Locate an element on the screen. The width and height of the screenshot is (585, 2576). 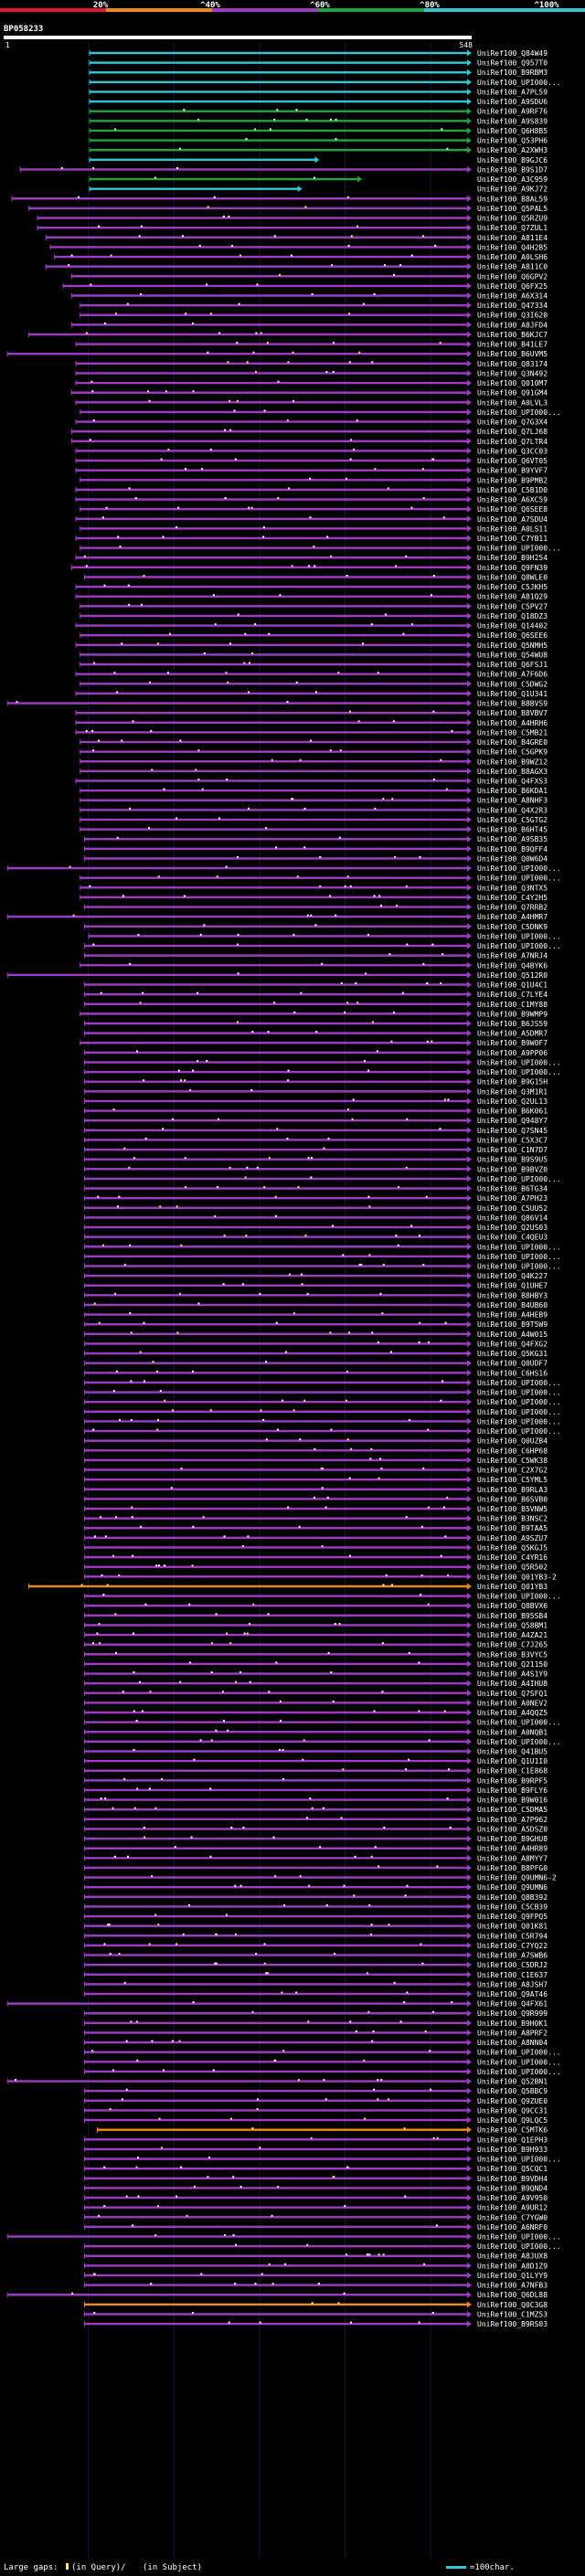
hit-row: UniRef100_Q0W6D4 is located at coordinates (315, 858).